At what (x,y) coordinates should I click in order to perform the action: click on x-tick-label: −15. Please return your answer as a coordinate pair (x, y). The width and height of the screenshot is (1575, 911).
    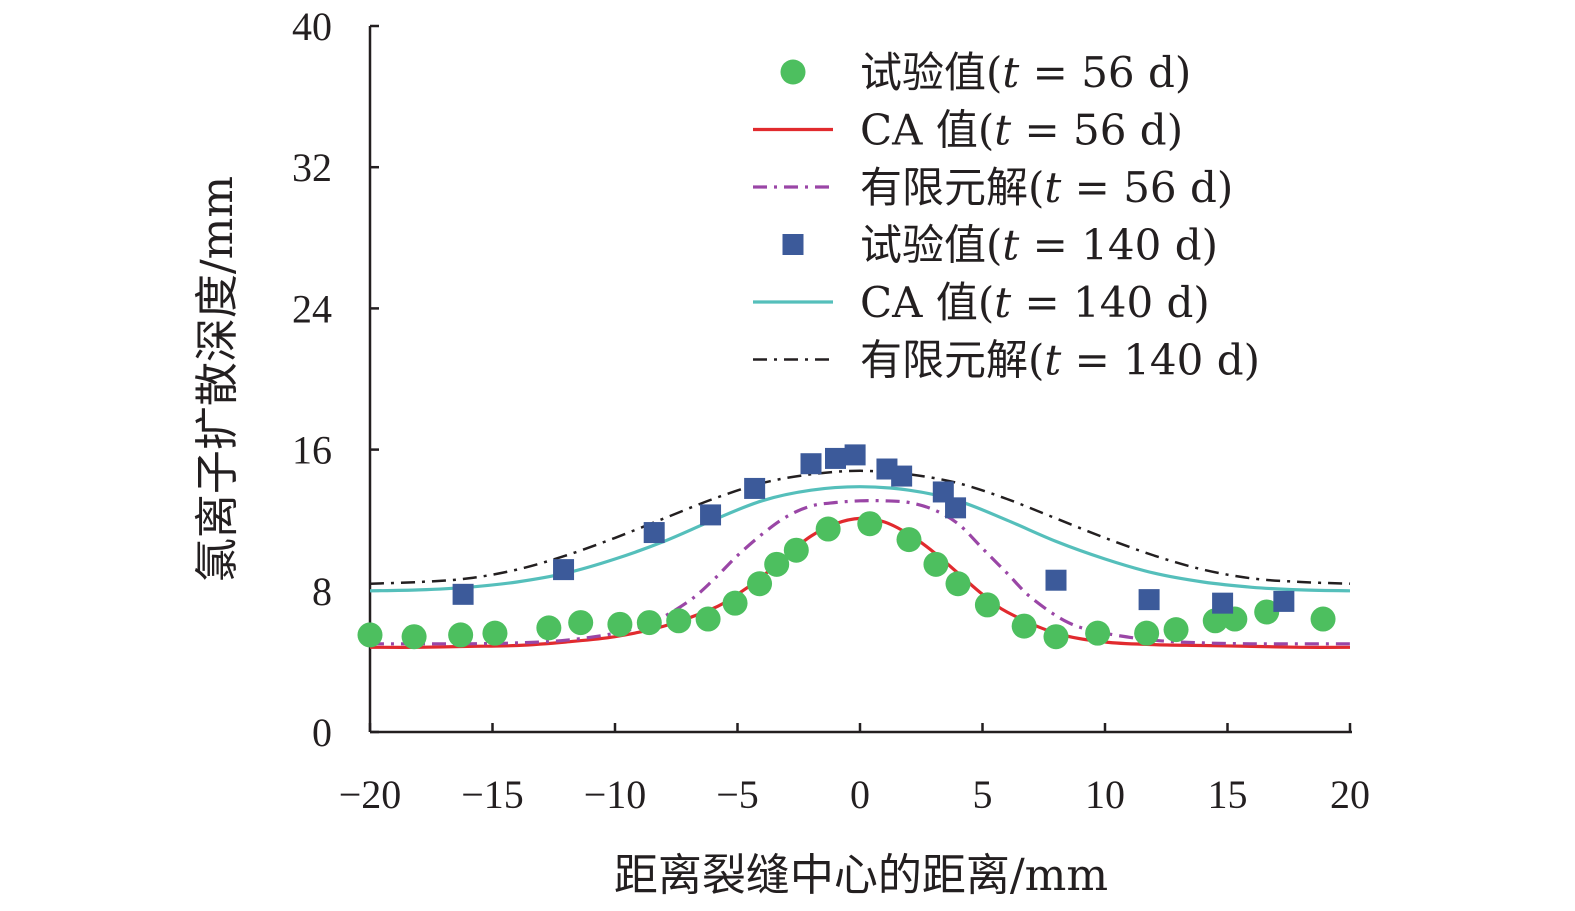
    Looking at the image, I should click on (492, 794).